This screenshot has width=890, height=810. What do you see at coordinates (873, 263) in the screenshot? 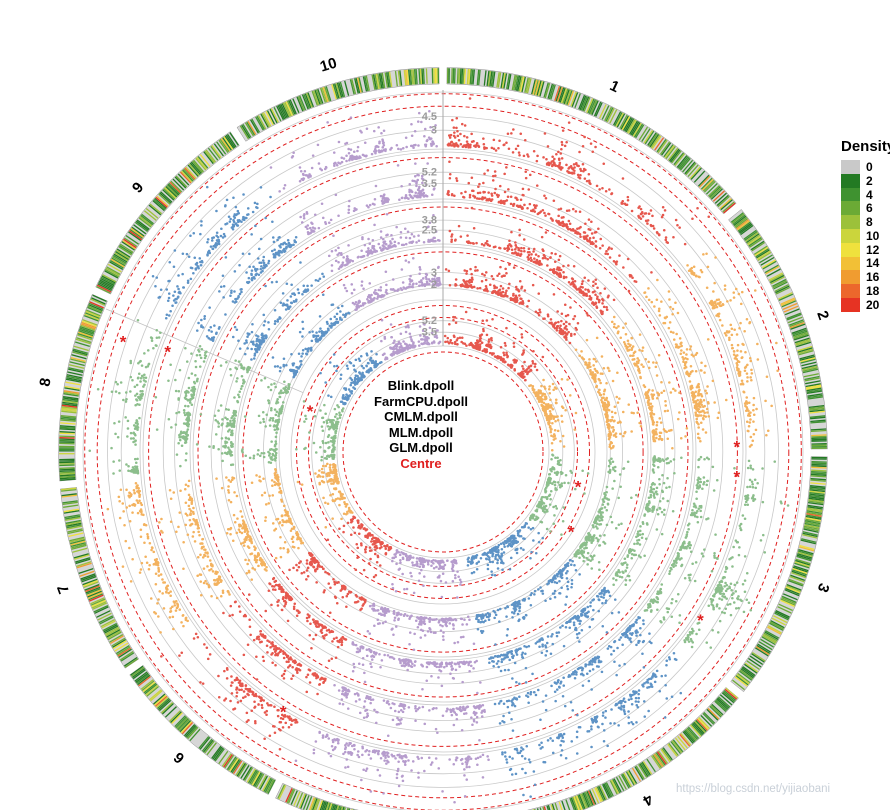
I see `density-label: 14` at bounding box center [873, 263].